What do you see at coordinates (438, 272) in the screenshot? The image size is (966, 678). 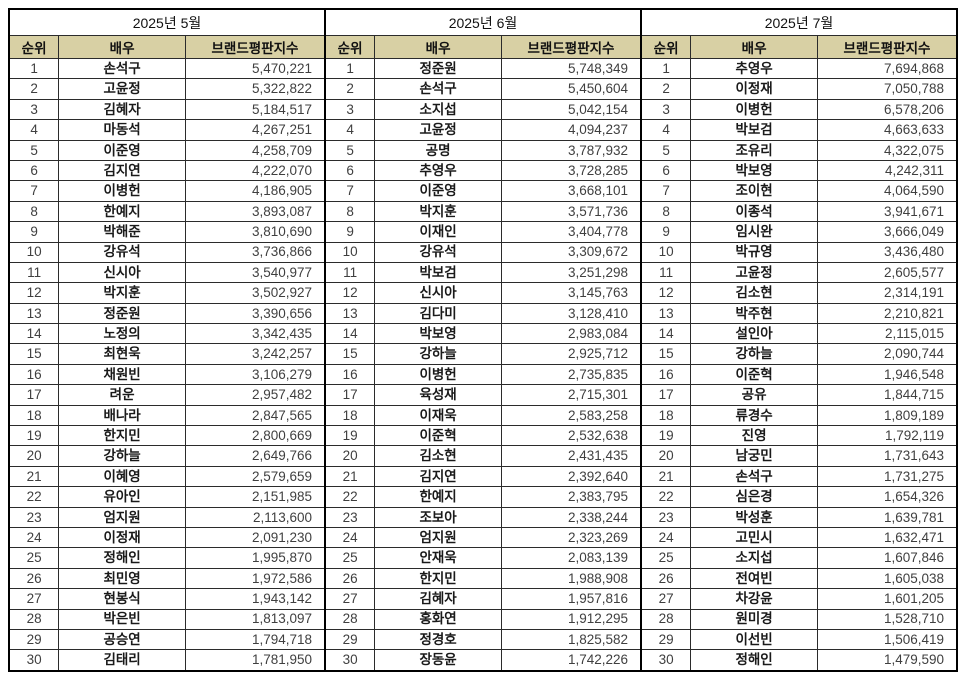 I see `actor-cell: 박보검` at bounding box center [438, 272].